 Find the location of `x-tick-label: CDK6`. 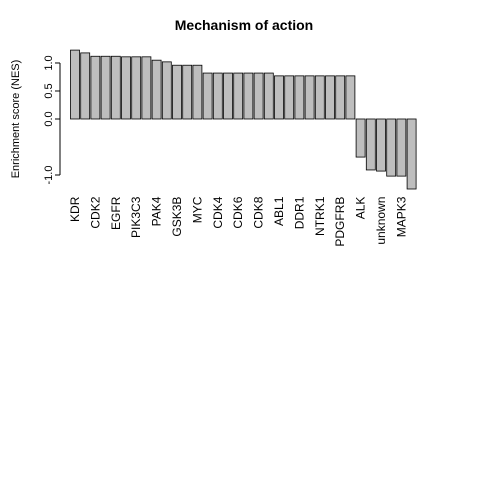

x-tick-label: CDK6 is located at coordinates (238, 212).